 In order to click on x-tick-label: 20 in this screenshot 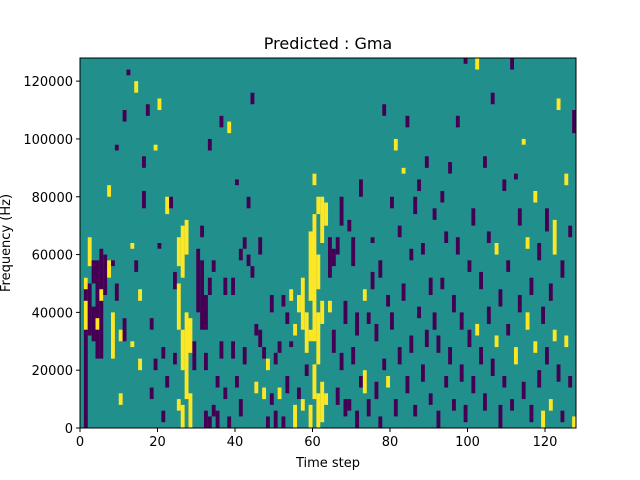, I will do `click(157, 442)`.